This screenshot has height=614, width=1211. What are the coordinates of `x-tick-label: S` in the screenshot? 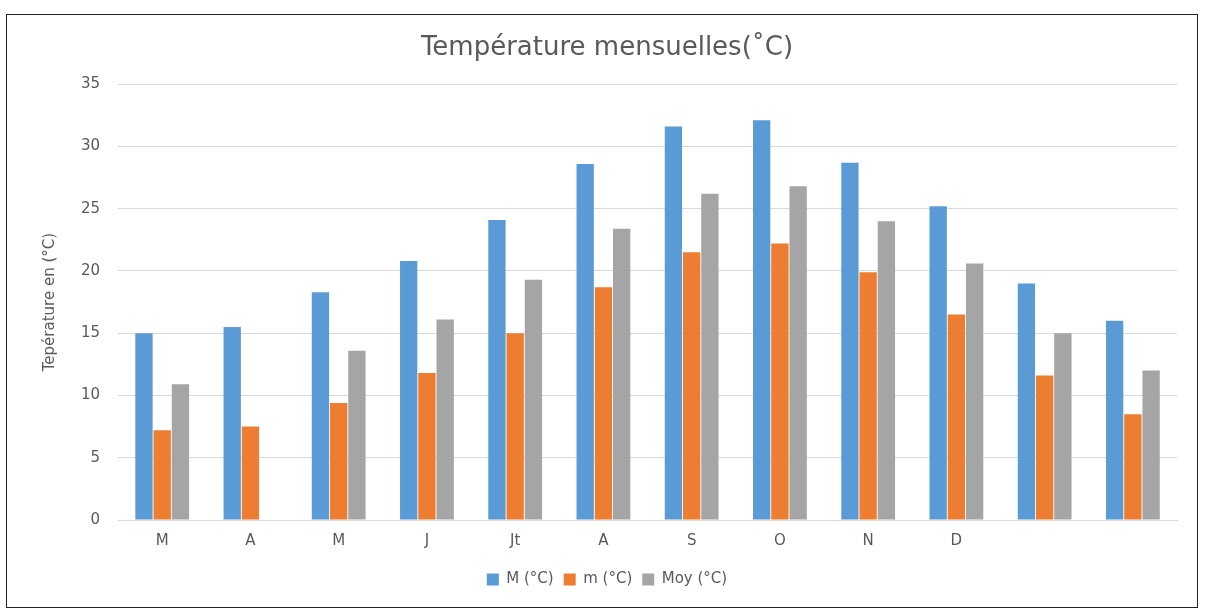 It's located at (691, 539).